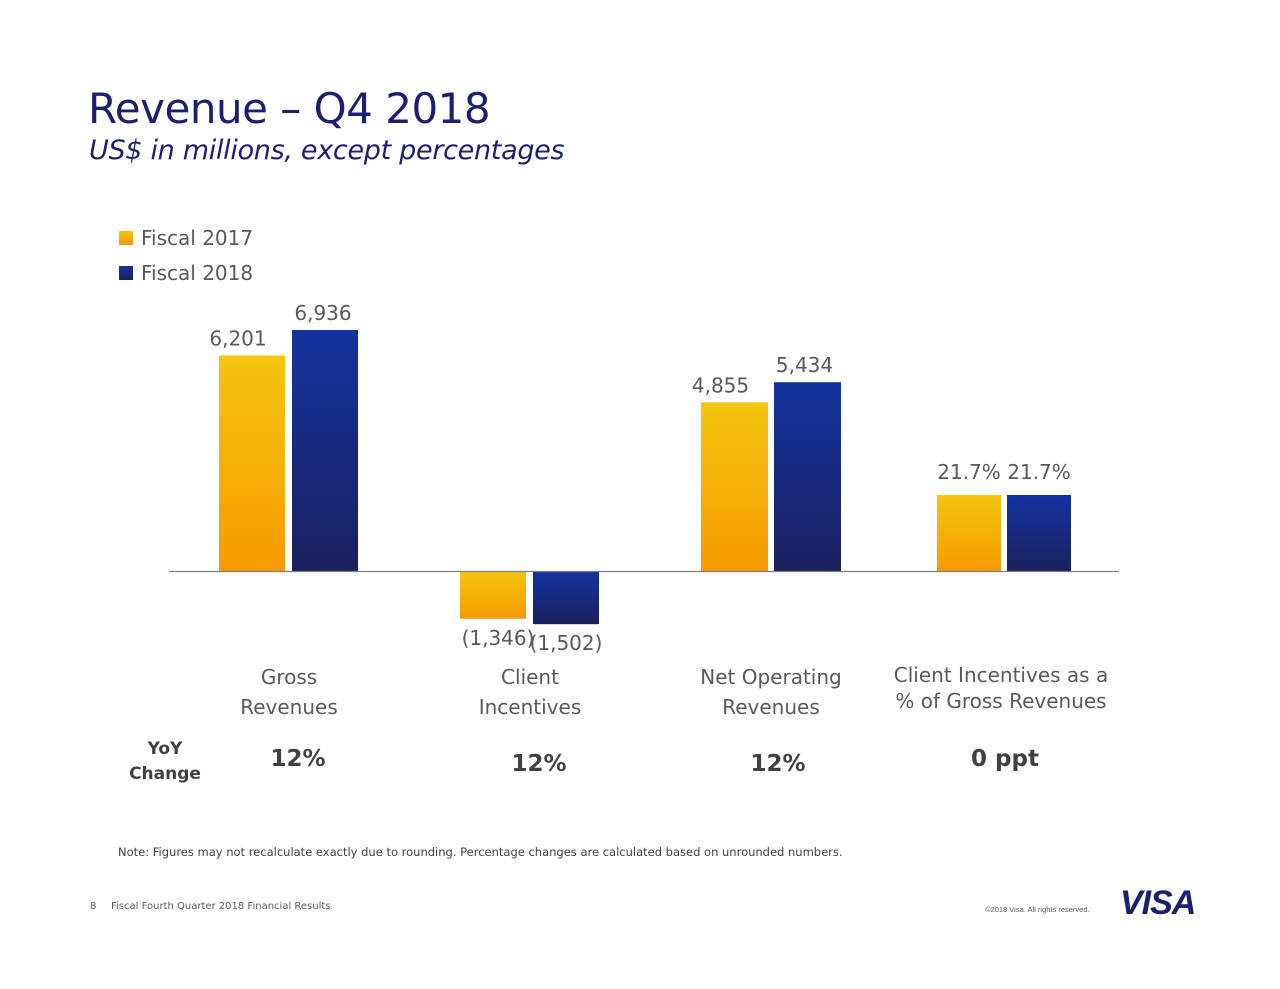 The image size is (1280, 989). What do you see at coordinates (539, 764) in the screenshot?
I see `yoy-value-client-incentives: 12%` at bounding box center [539, 764].